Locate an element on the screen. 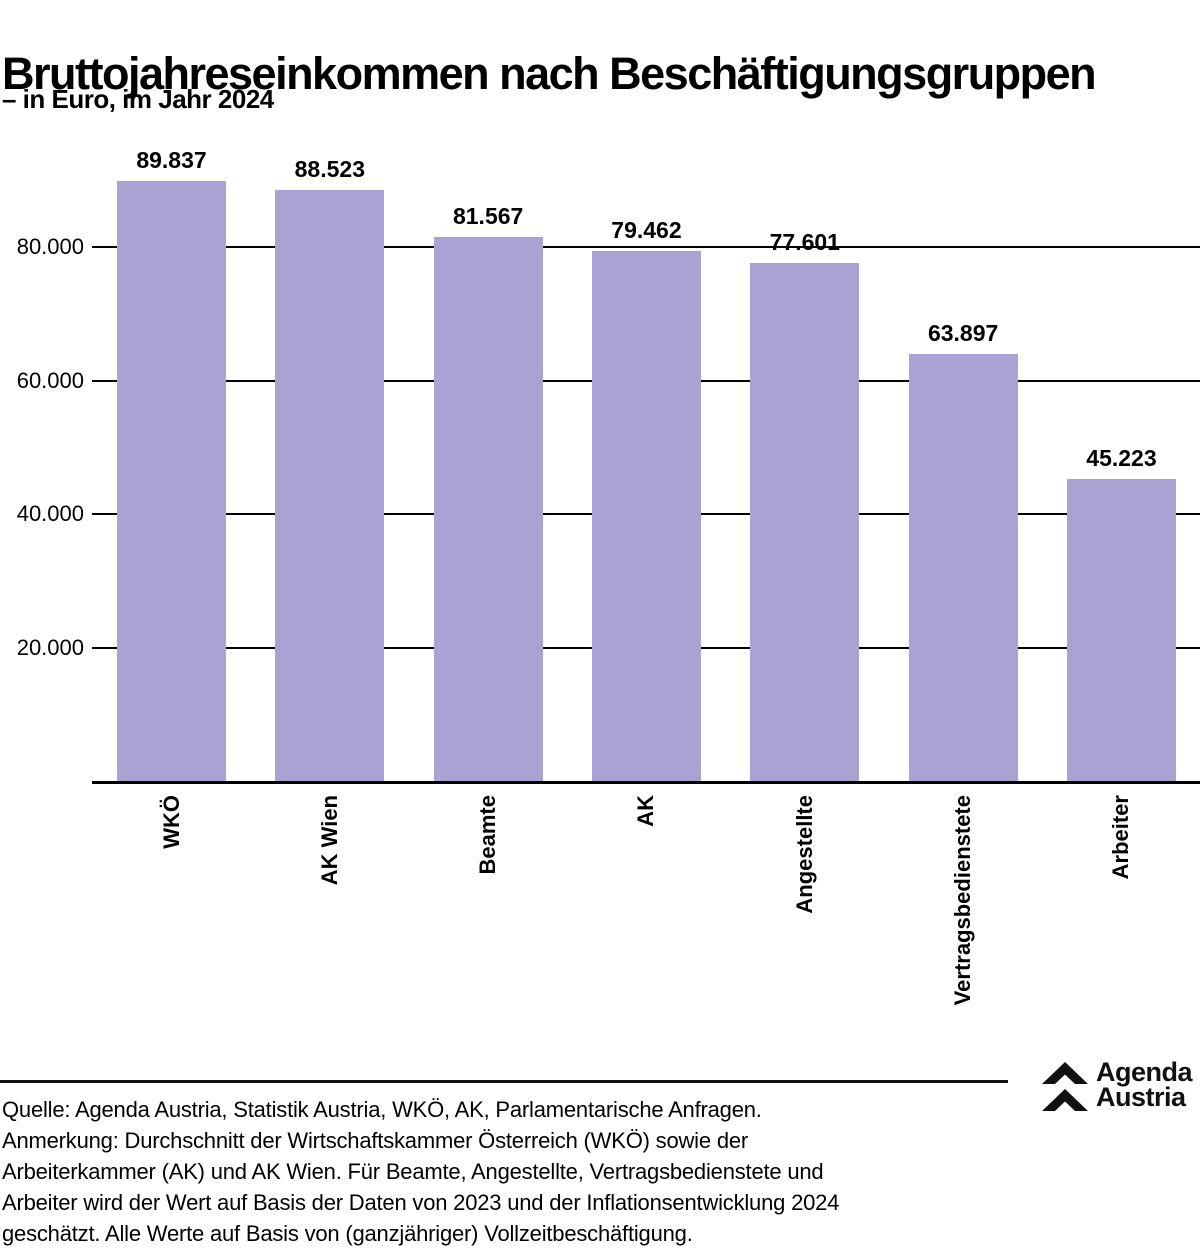  footer-separator is located at coordinates (504, 1081).